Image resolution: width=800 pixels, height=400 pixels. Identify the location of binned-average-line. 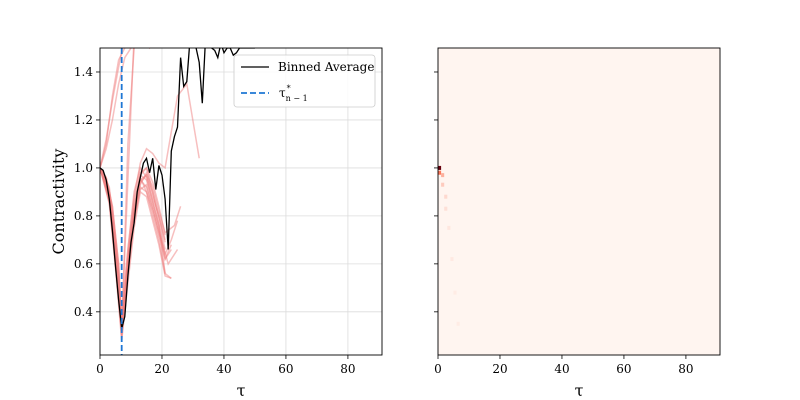
(177, 188).